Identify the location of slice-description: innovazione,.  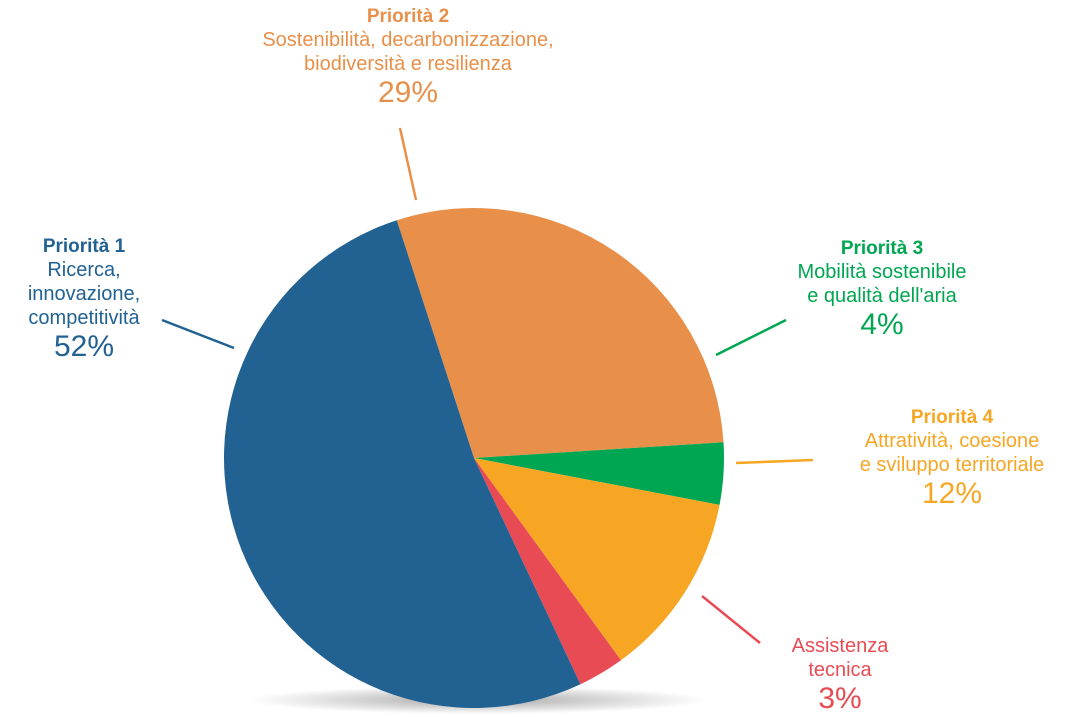
(84, 294).